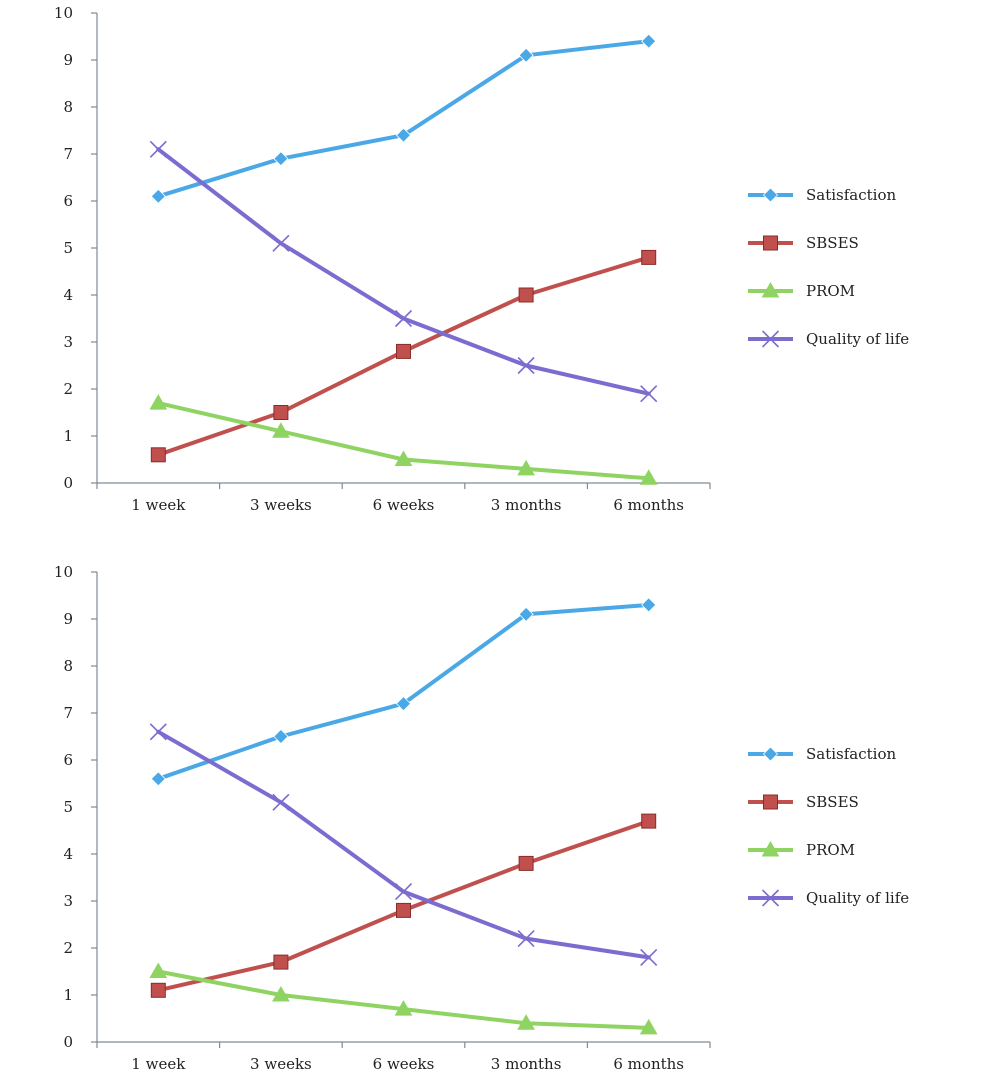 The height and width of the screenshot is (1076, 1000). What do you see at coordinates (803, 243) in the screenshot?
I see `legend-item-sbses: SBSES` at bounding box center [803, 243].